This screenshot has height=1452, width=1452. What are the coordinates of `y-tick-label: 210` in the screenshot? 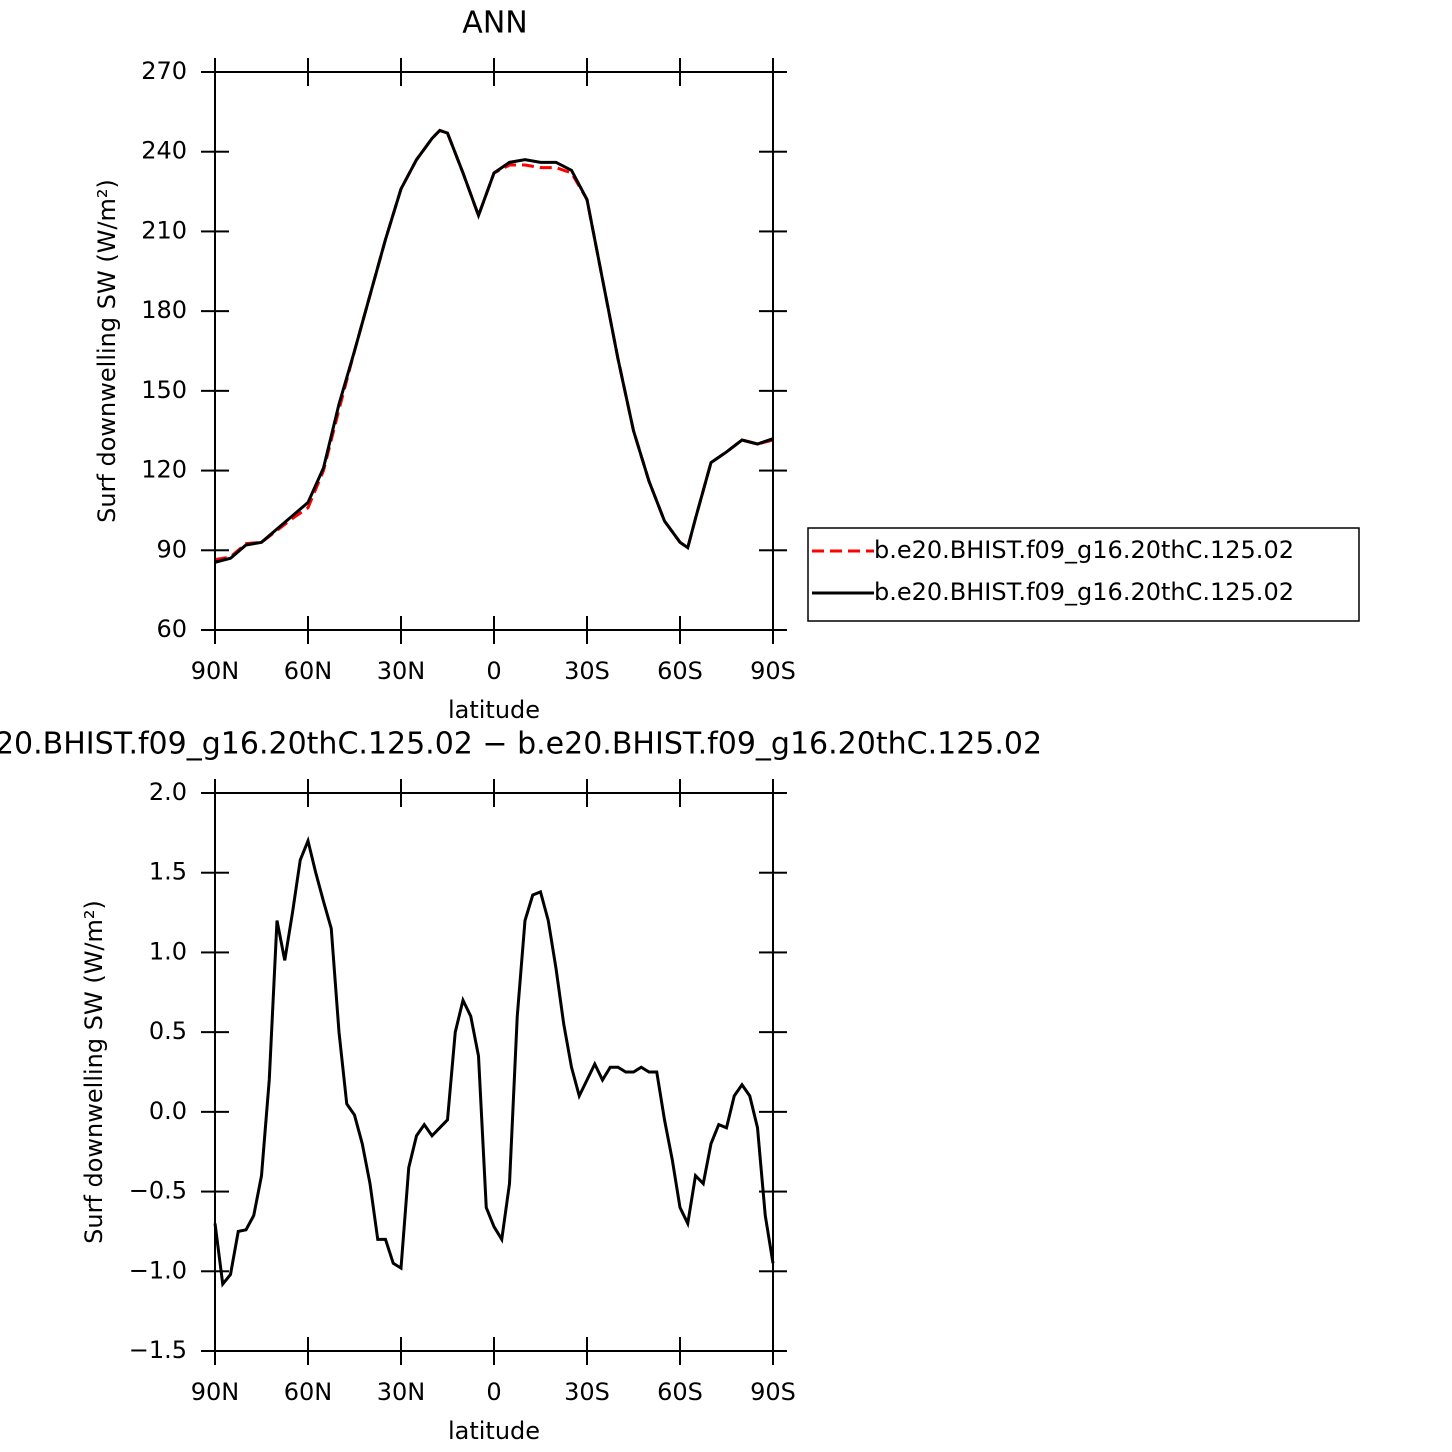 It's located at (164, 230).